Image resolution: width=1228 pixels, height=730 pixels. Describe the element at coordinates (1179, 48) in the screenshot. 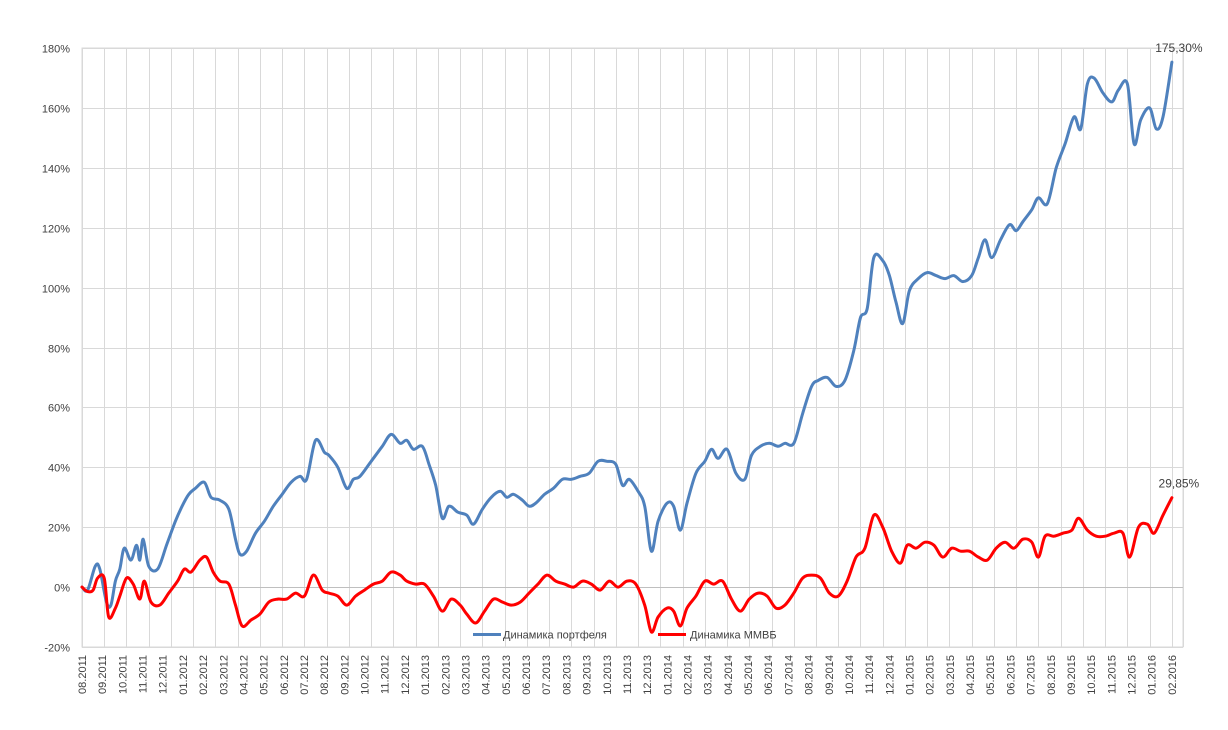

I see `end-label-portfolio: 175,30%` at that location.